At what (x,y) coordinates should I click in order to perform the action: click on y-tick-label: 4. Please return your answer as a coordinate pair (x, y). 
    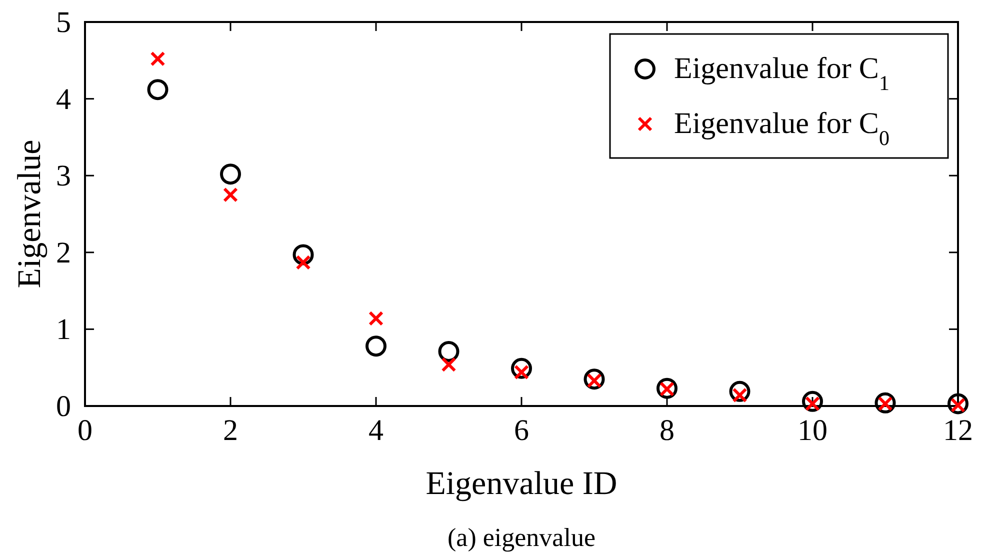
    Looking at the image, I should click on (63, 99).